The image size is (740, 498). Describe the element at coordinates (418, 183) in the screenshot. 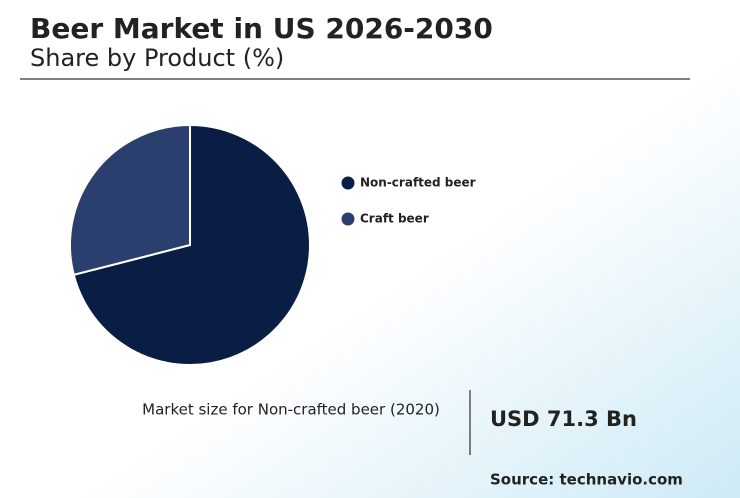

I see `legend-label: Non-crafted beer` at that location.